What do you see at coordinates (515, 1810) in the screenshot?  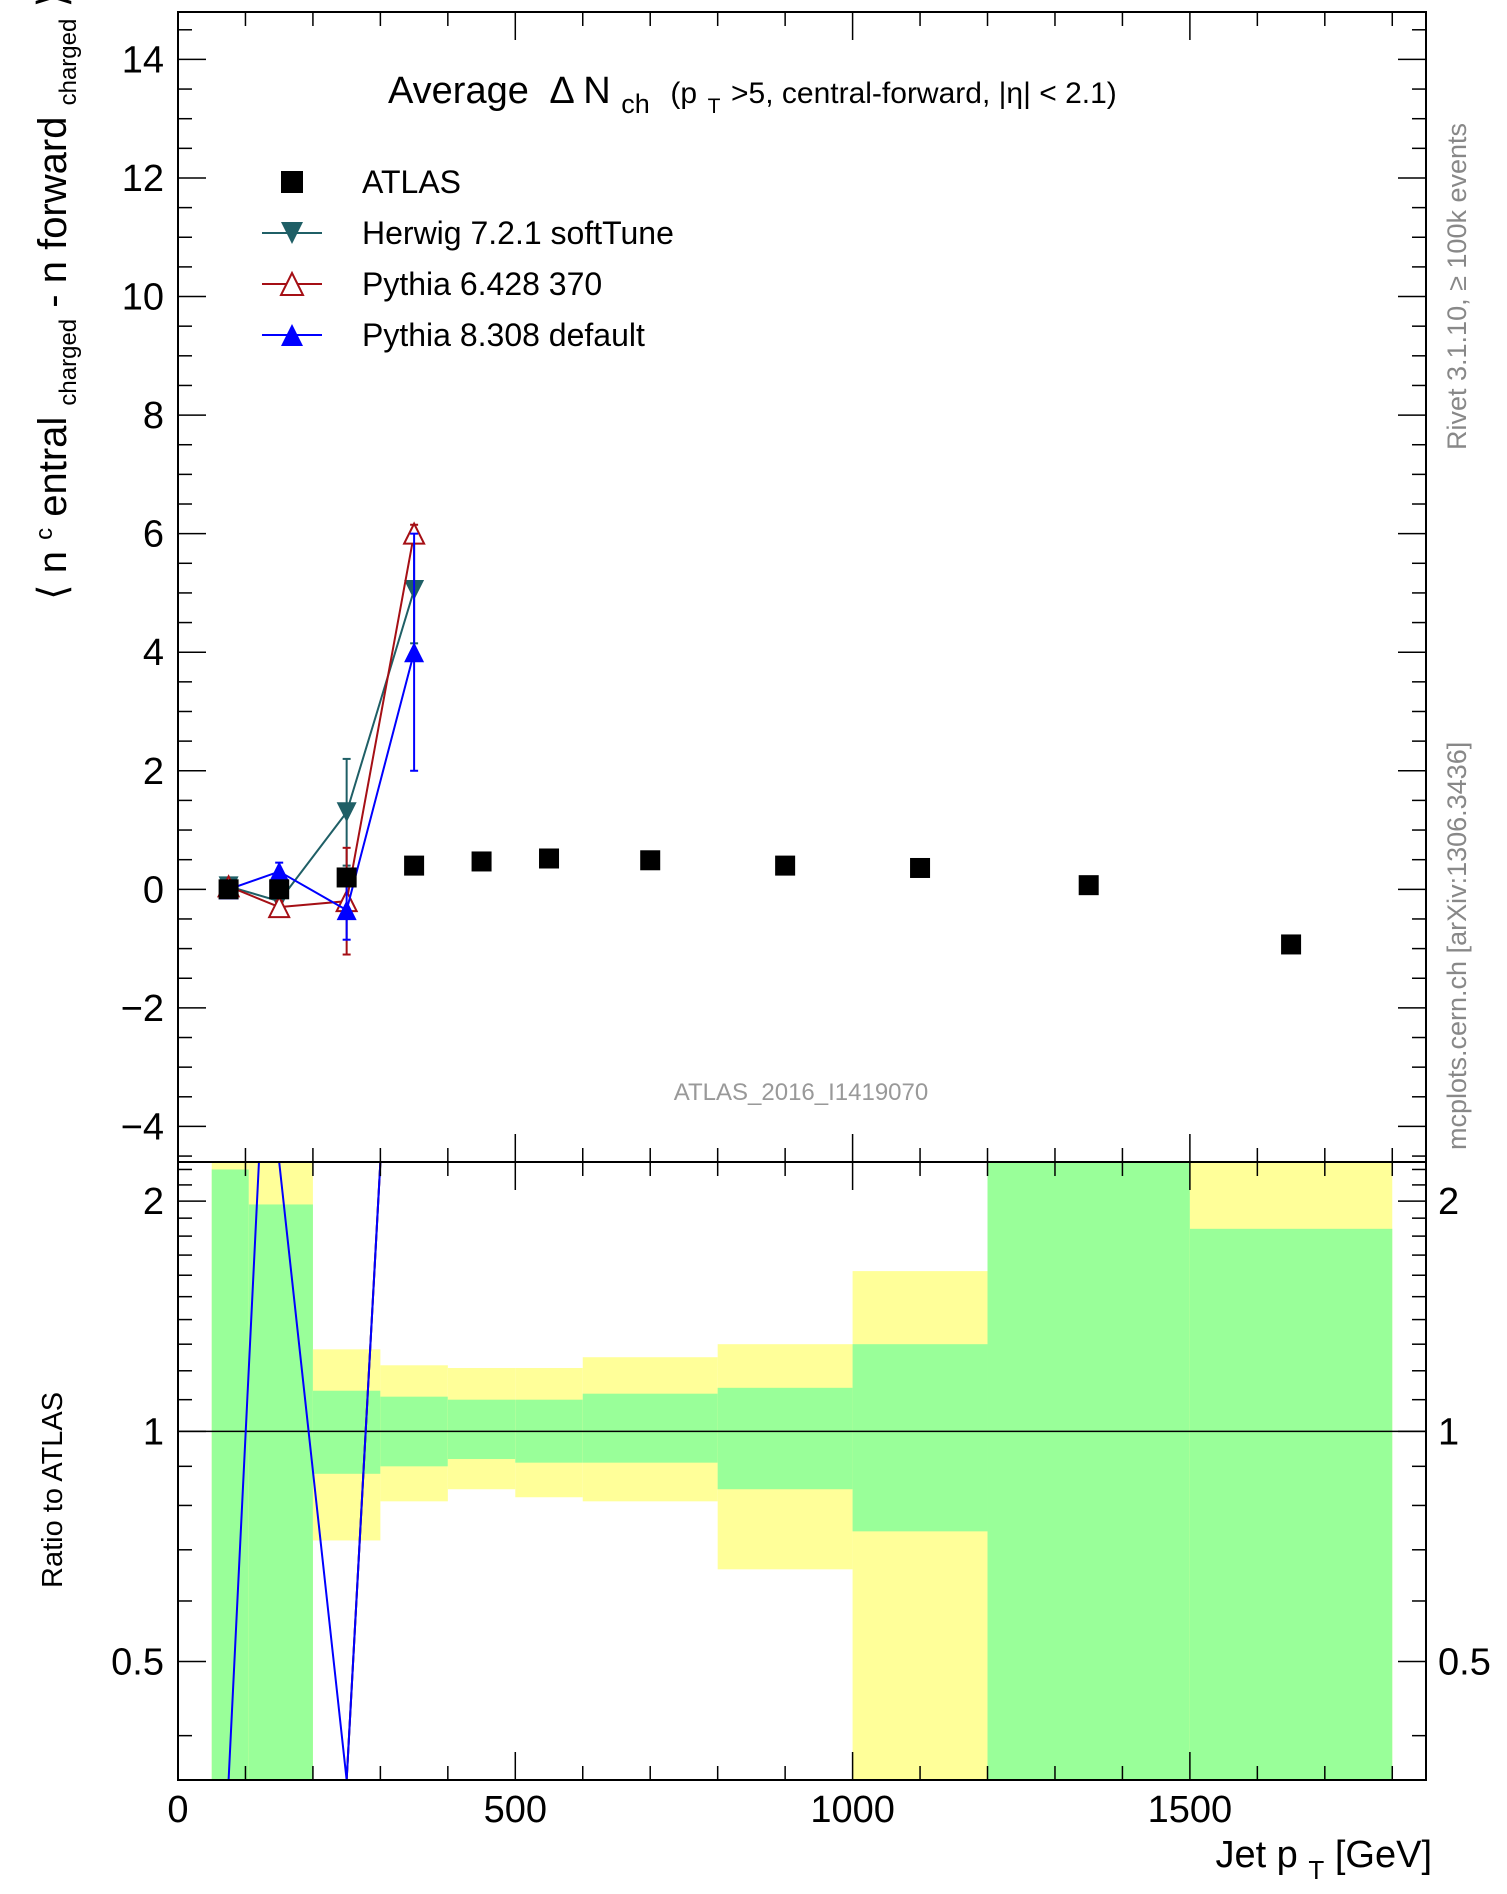 I see `x-tick-label: 500` at bounding box center [515, 1810].